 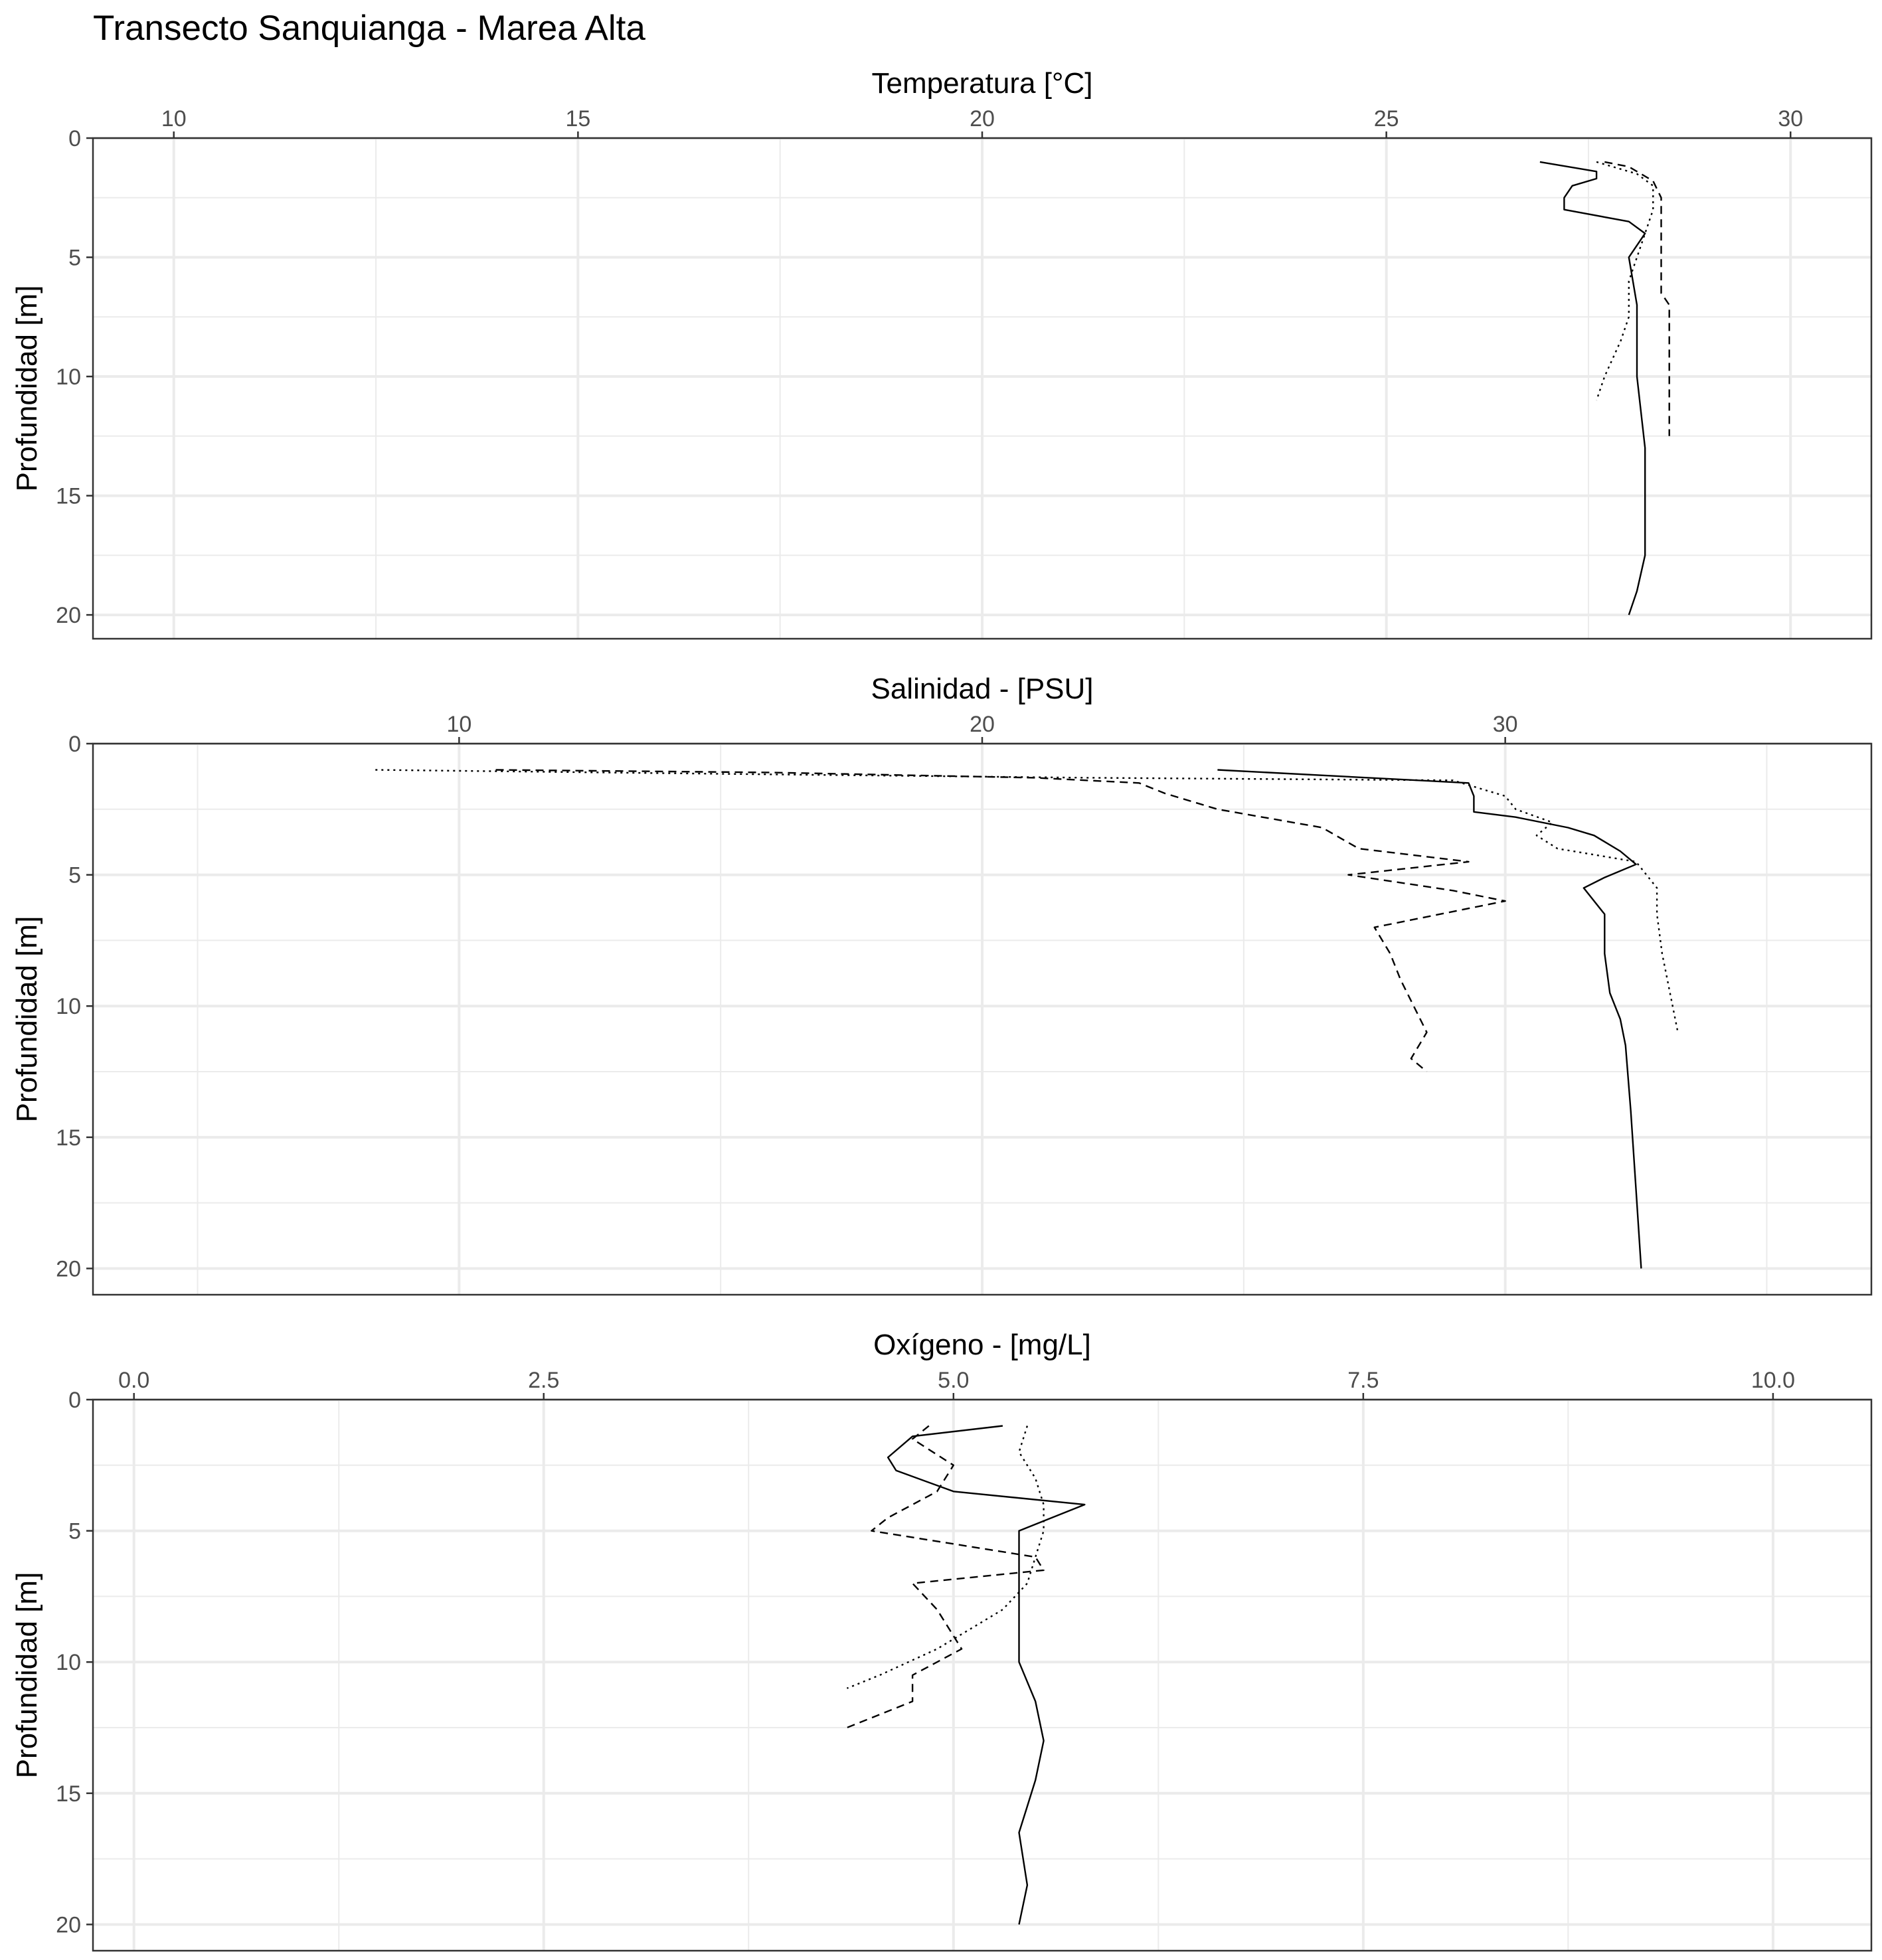 What do you see at coordinates (369, 28) in the screenshot?
I see `figure-title: Transecto Sanquianga - Marea Alta` at bounding box center [369, 28].